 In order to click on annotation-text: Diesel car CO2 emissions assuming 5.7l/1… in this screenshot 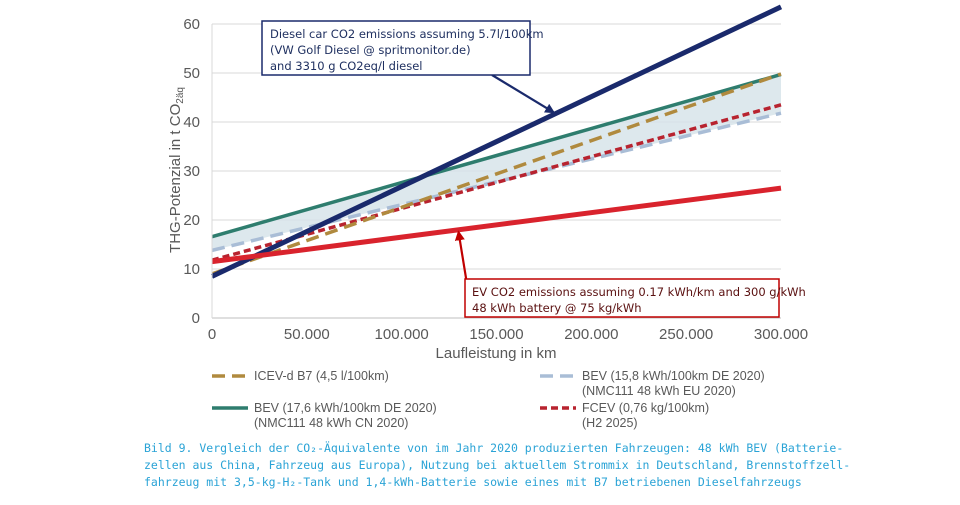, I will do `click(407, 34)`.